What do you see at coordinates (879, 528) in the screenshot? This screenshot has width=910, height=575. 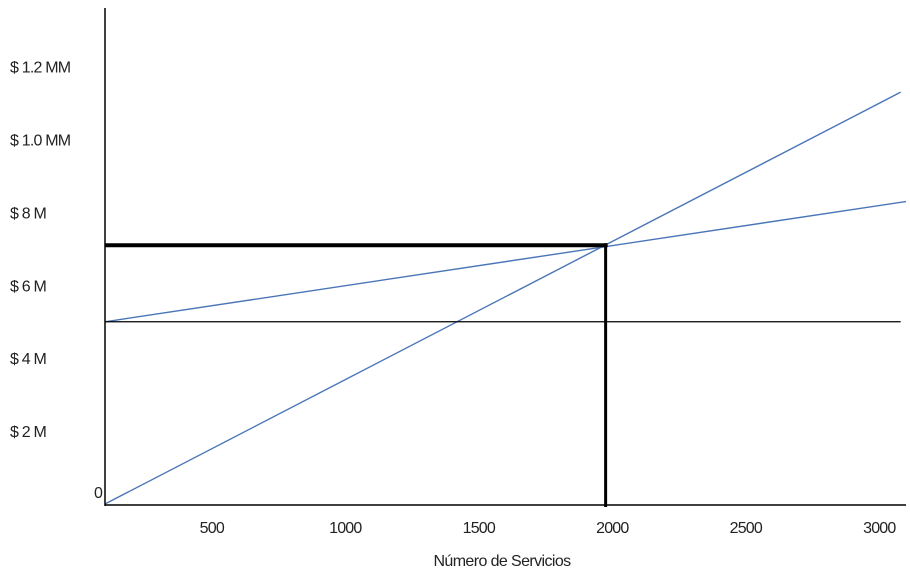 I see `x-tick-label: 3000` at bounding box center [879, 528].